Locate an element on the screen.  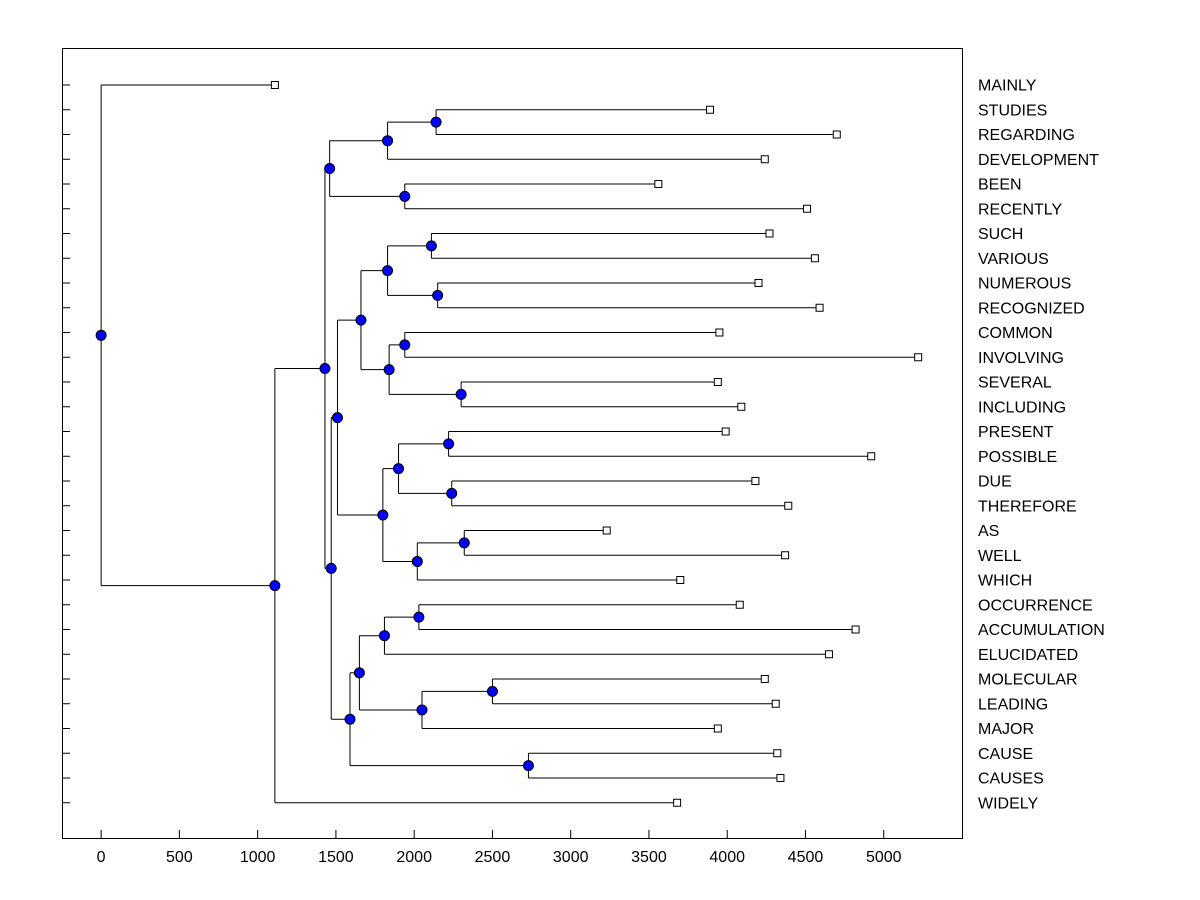
merge-node-m3 is located at coordinates (405, 196).